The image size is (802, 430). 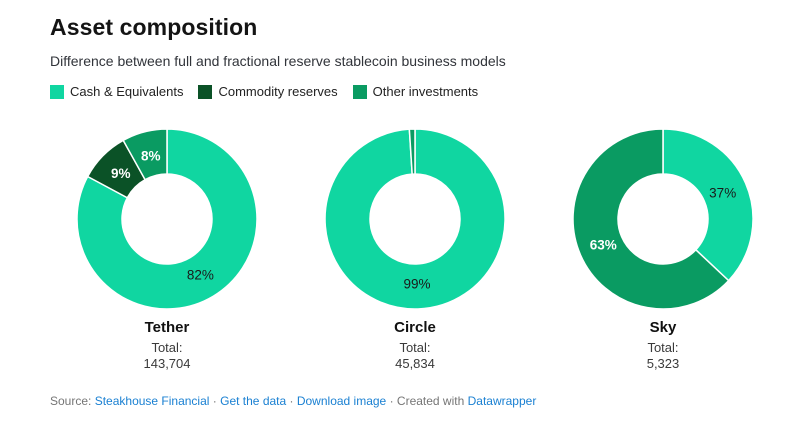 What do you see at coordinates (415, 364) in the screenshot?
I see `pie-total-value: 45,834` at bounding box center [415, 364].